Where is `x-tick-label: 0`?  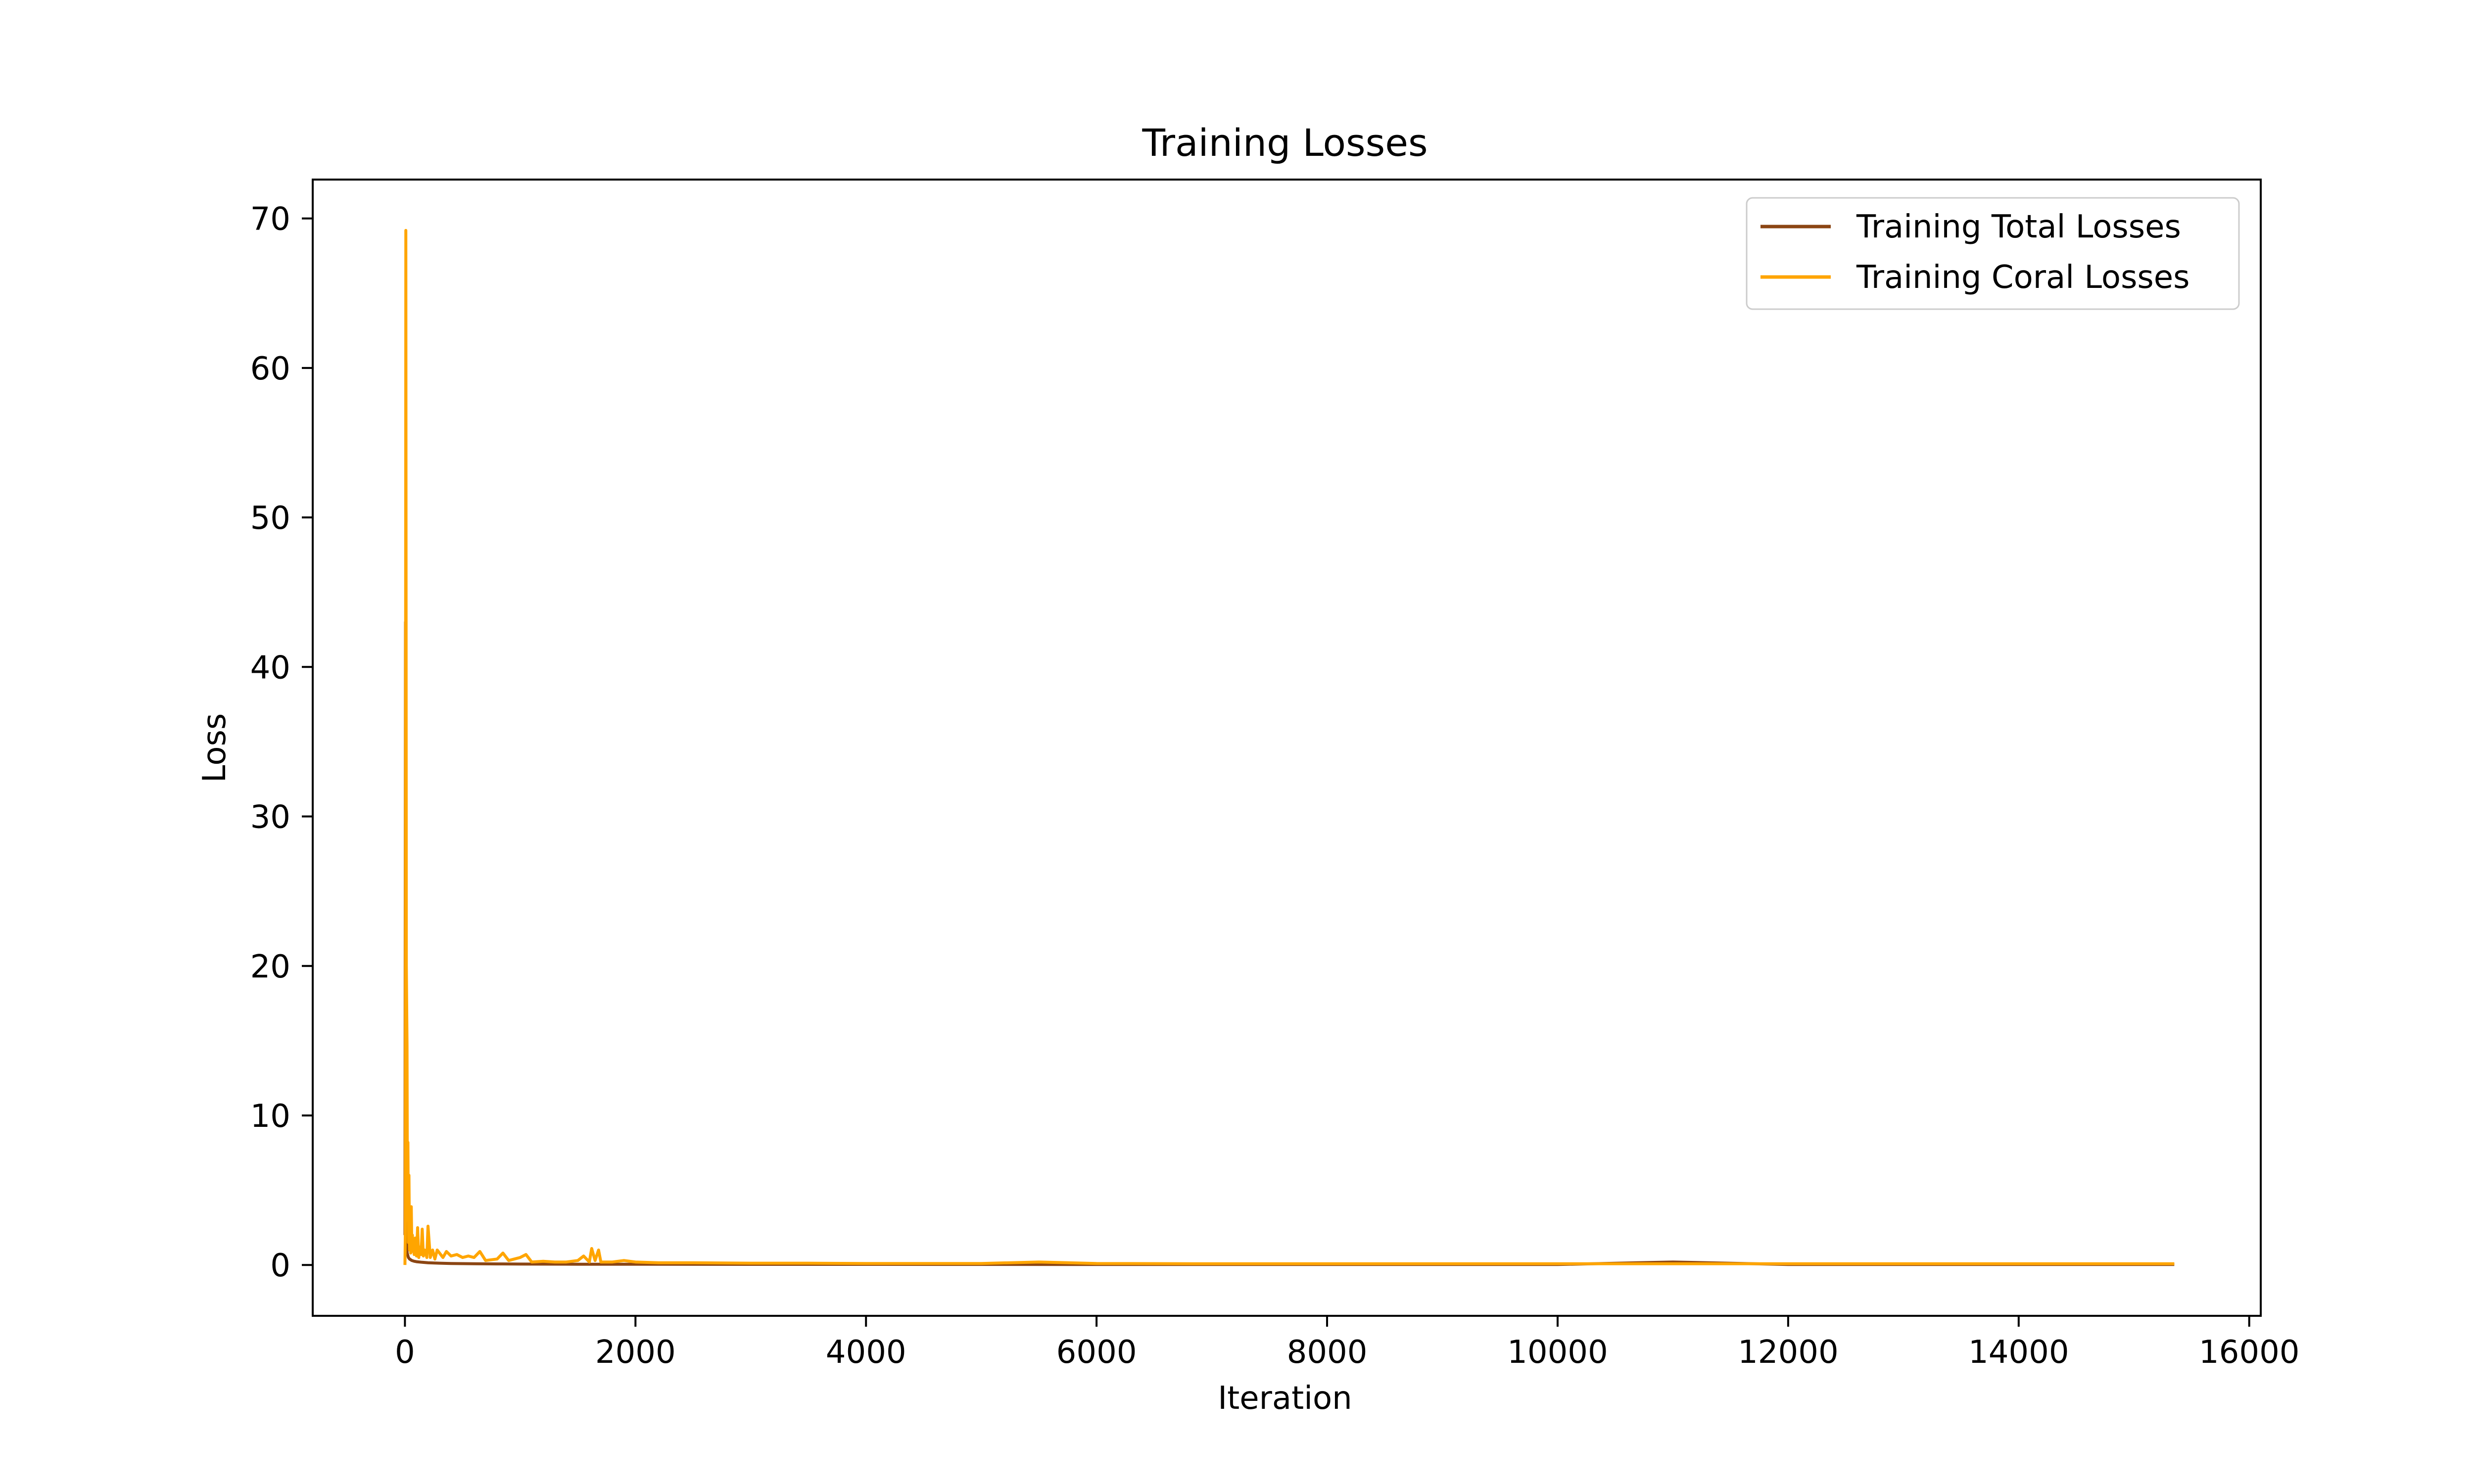
x-tick-label: 0 is located at coordinates (405, 1352).